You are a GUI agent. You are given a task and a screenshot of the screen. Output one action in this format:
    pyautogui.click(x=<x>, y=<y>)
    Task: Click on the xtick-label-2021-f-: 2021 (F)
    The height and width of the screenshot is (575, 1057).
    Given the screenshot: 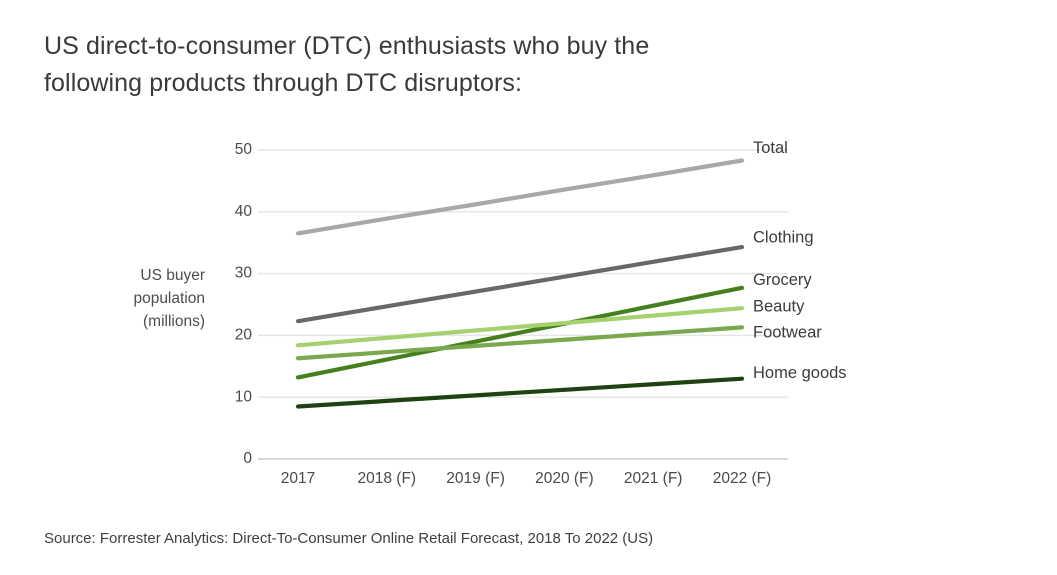 What is the action you would take?
    pyautogui.click(x=653, y=478)
    